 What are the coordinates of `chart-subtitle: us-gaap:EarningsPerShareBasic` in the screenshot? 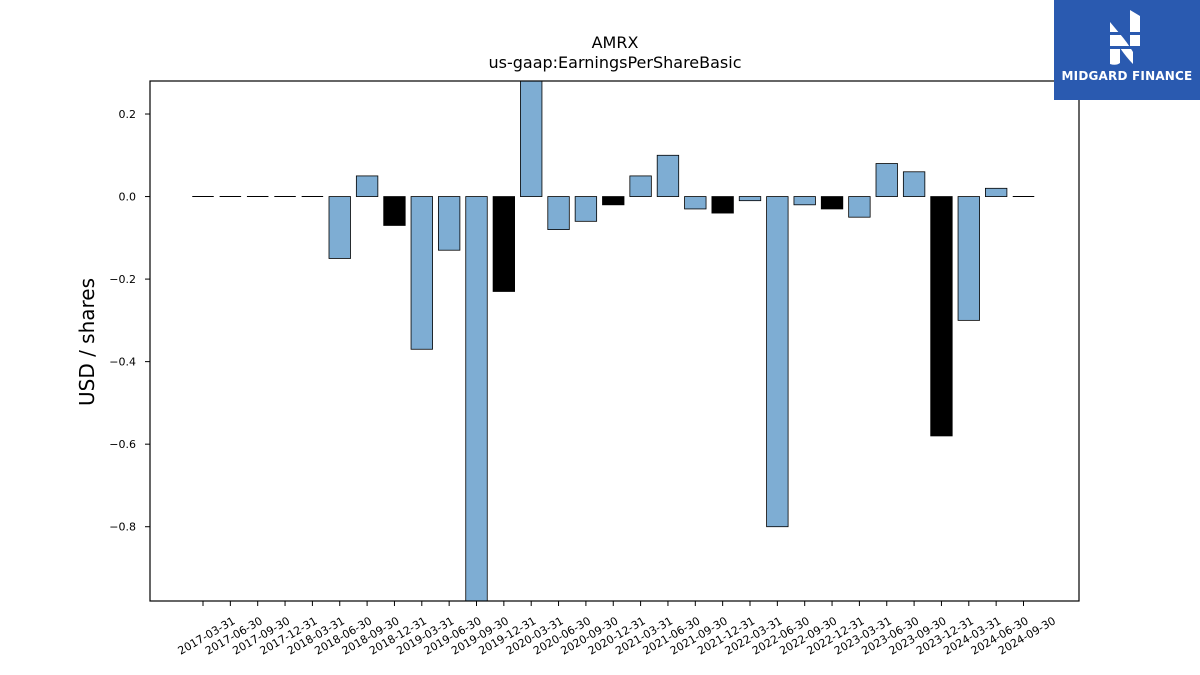 It's located at (614, 62).